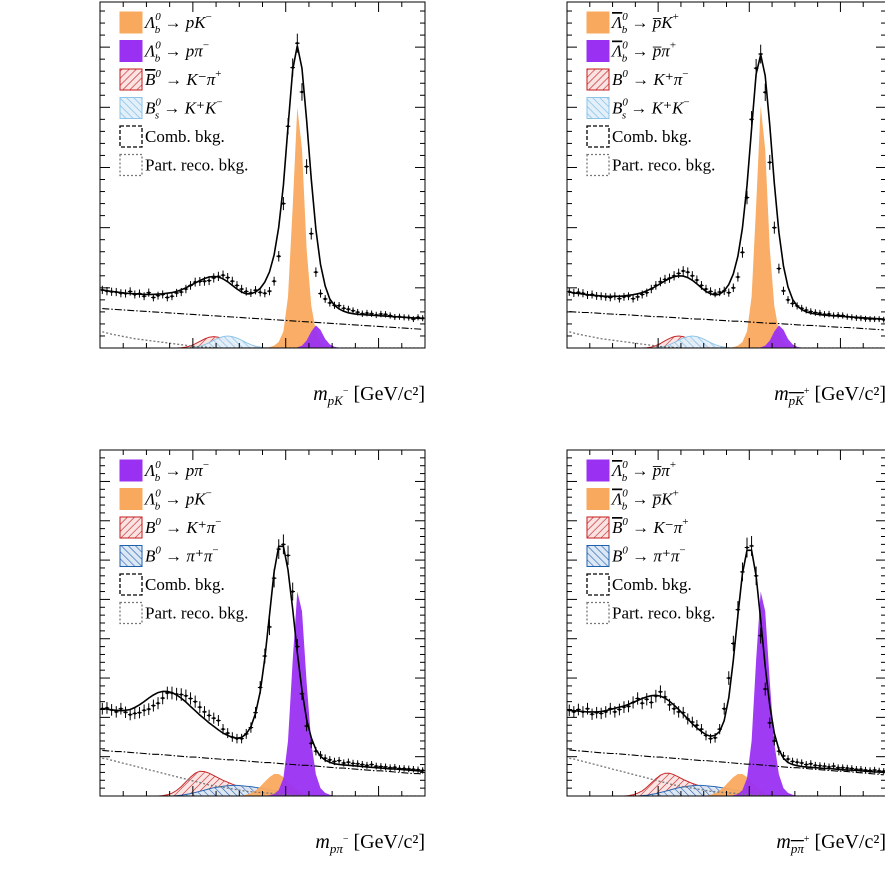 This screenshot has width=885, height=869. I want to click on legend-swatch-hatch-red, so click(598, 79).